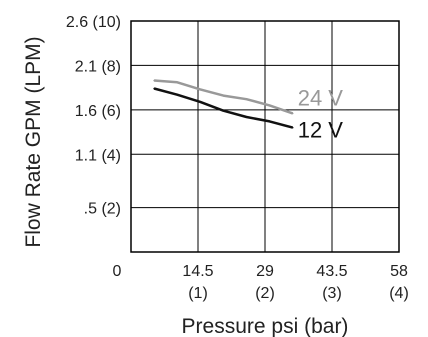 The height and width of the screenshot is (337, 428). I want to click on x-axis-title: Pressure psi (bar), so click(265, 326).